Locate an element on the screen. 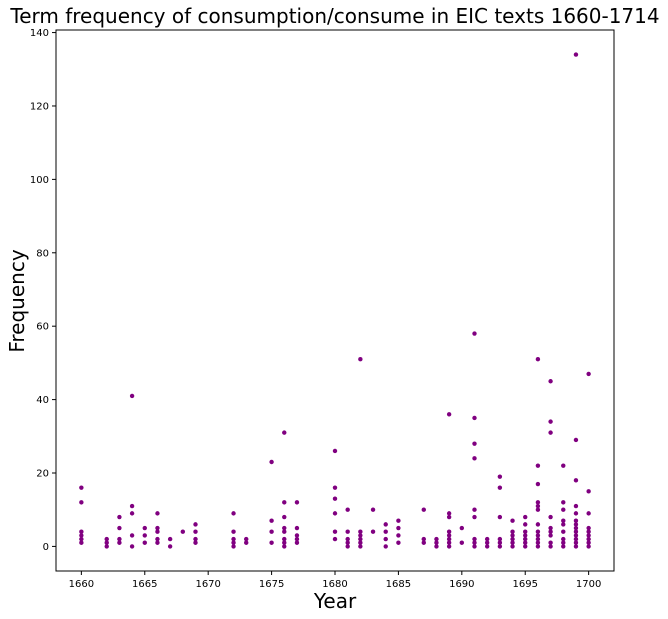 Image resolution: width=668 pixels, height=619 pixels. y-axis-label: Frequency is located at coordinates (17, 300).